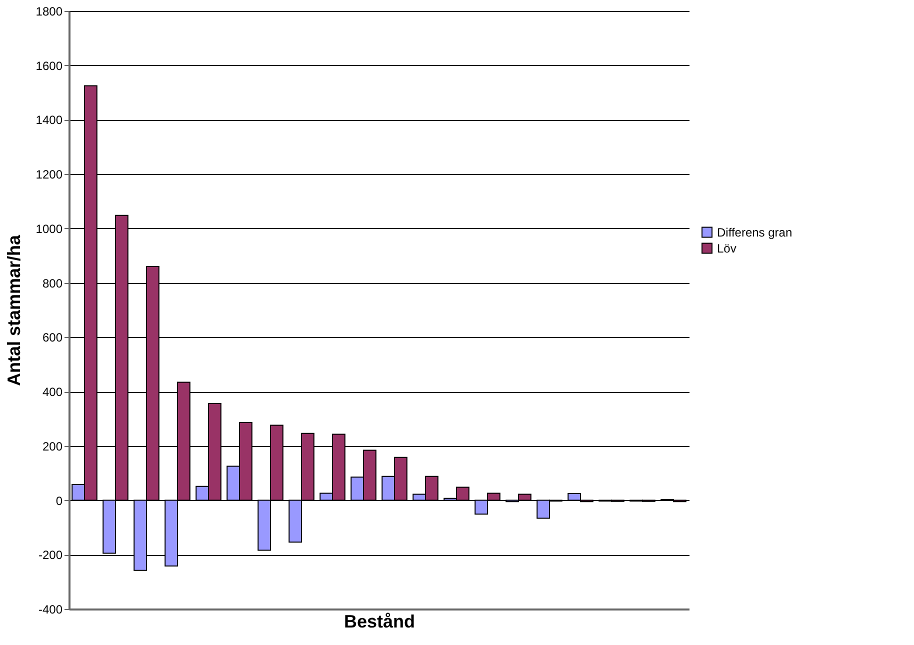 The height and width of the screenshot is (645, 914). Describe the element at coordinates (726, 248) in the screenshot. I see `legend-label: Löv` at that location.